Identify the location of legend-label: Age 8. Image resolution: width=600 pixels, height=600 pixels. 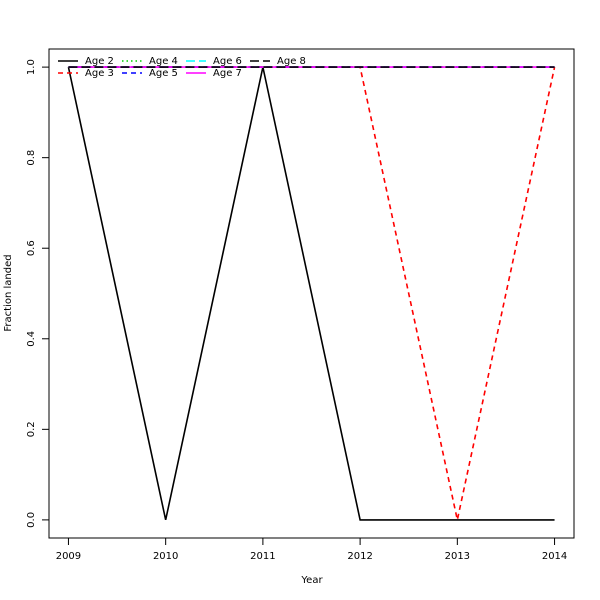
(291, 61).